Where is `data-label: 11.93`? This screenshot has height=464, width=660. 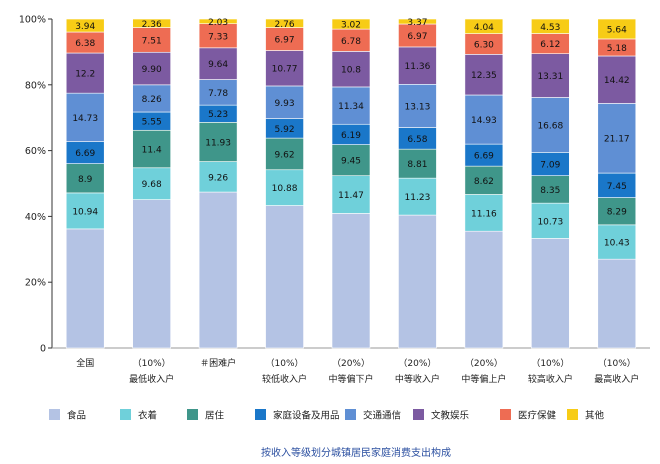
data-label: 11.93 is located at coordinates (218, 143).